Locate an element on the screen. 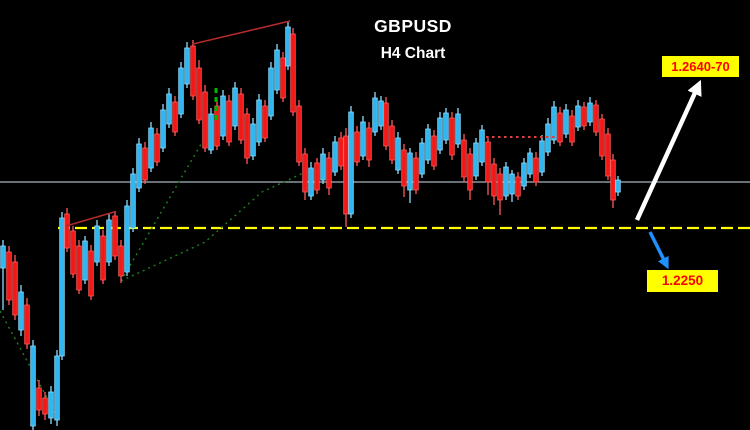 This screenshot has width=750, height=430. levels-layer is located at coordinates (375, 205).